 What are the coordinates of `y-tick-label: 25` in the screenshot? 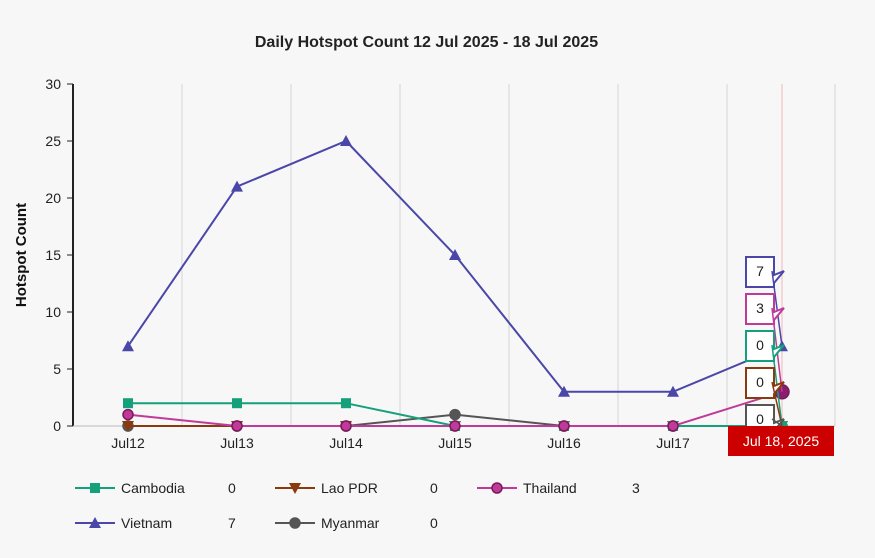 It's located at (53, 141).